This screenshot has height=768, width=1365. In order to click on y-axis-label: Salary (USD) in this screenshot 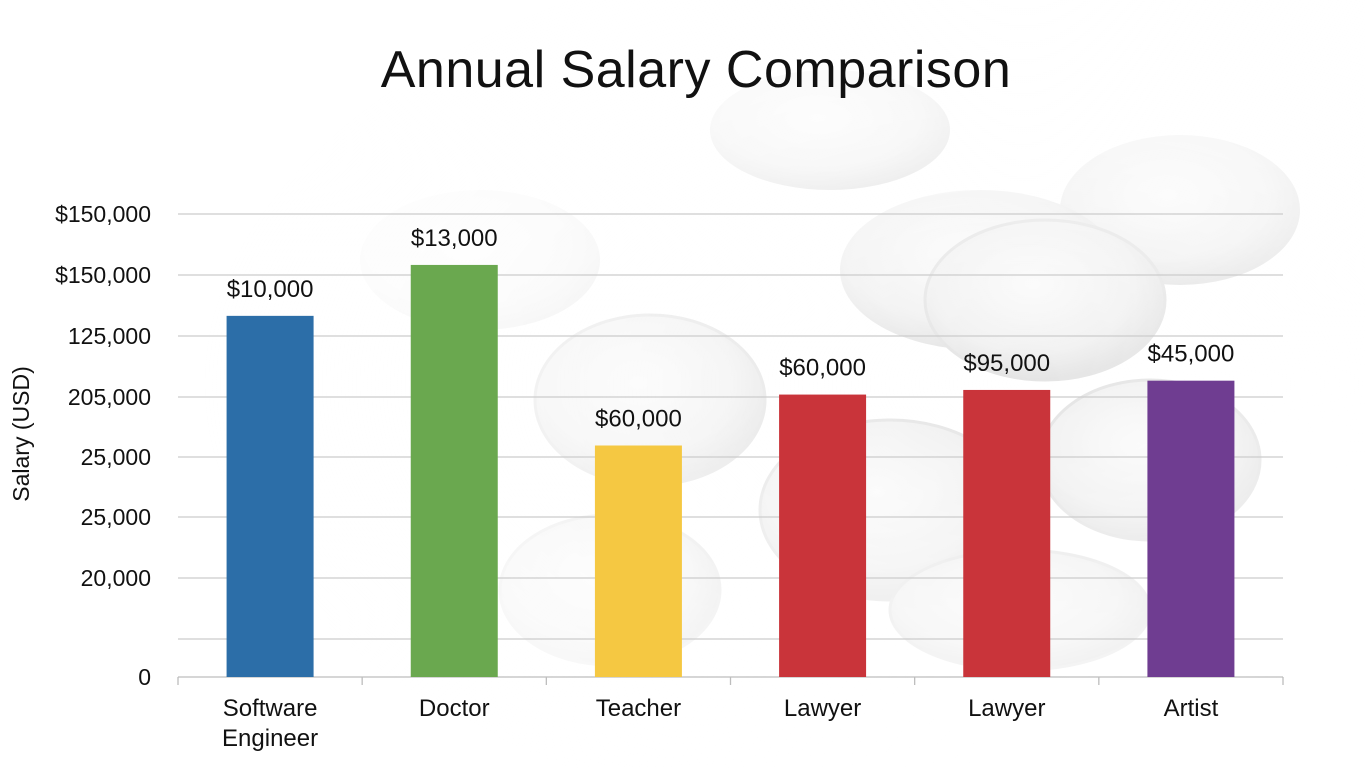, I will do `click(21, 433)`.